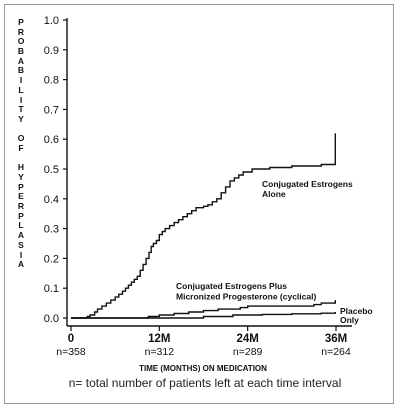  I want to click on y-tick-label: 0.6, so click(51, 140).